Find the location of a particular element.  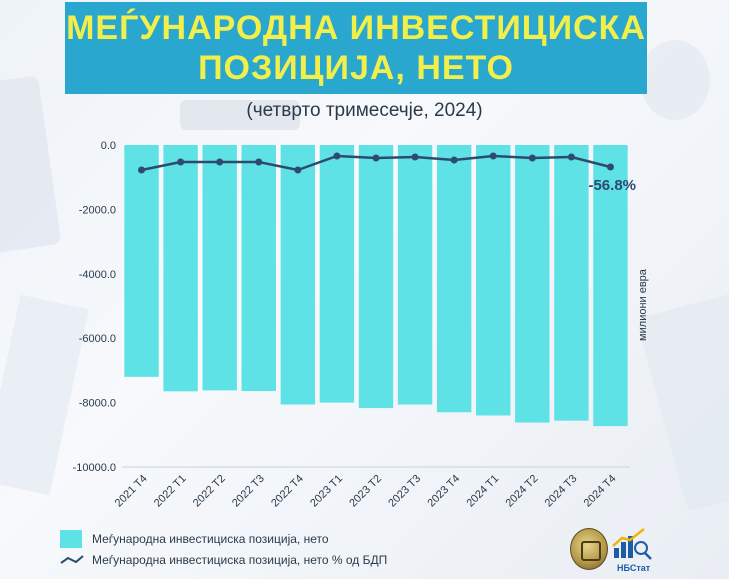

x-tick-label: 2021 T4 is located at coordinates (131, 491).